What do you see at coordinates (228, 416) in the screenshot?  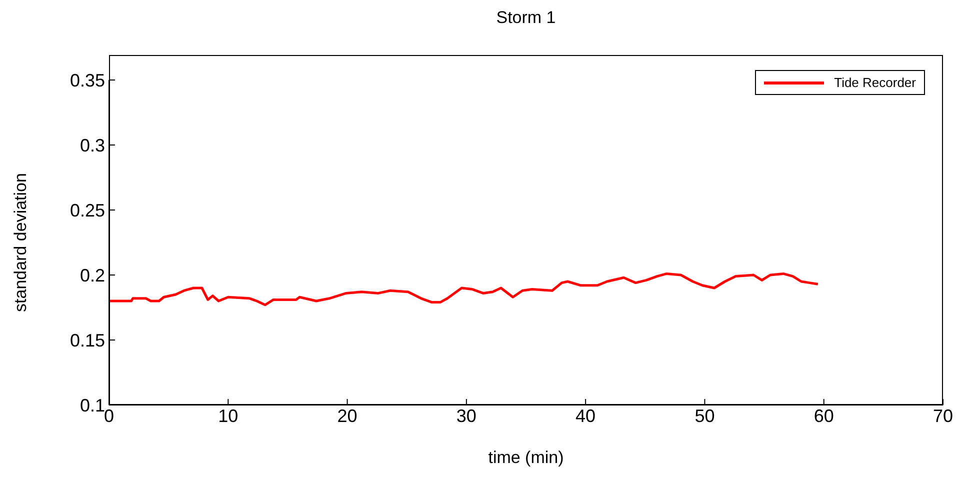 I see `x-tick-label: 10` at bounding box center [228, 416].